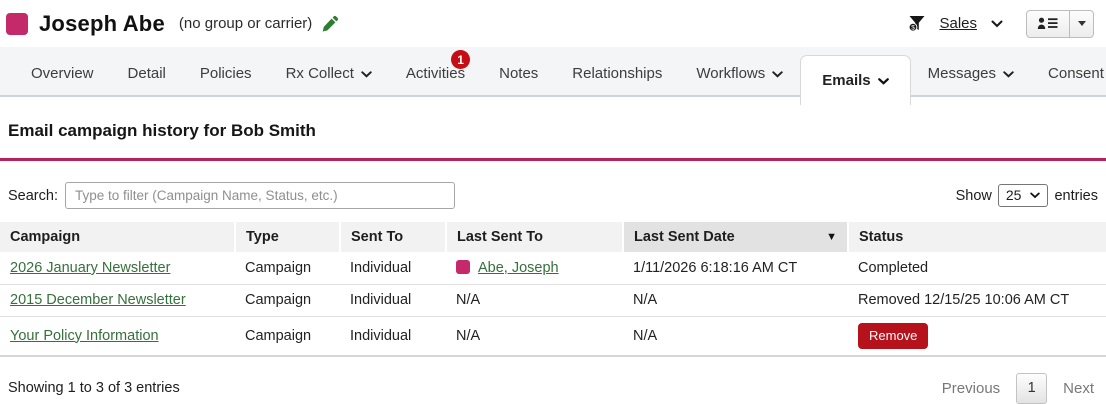 The image size is (1106, 404). What do you see at coordinates (118, 237) in the screenshot?
I see `column-header-campaign: Campaign` at bounding box center [118, 237].